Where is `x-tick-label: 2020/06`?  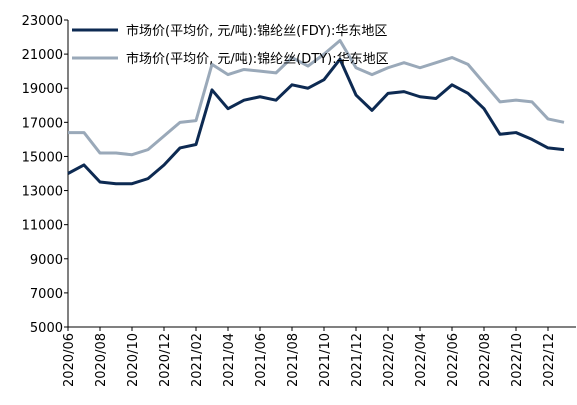
x-tick-label: 2020/06 is located at coordinates (69, 360).